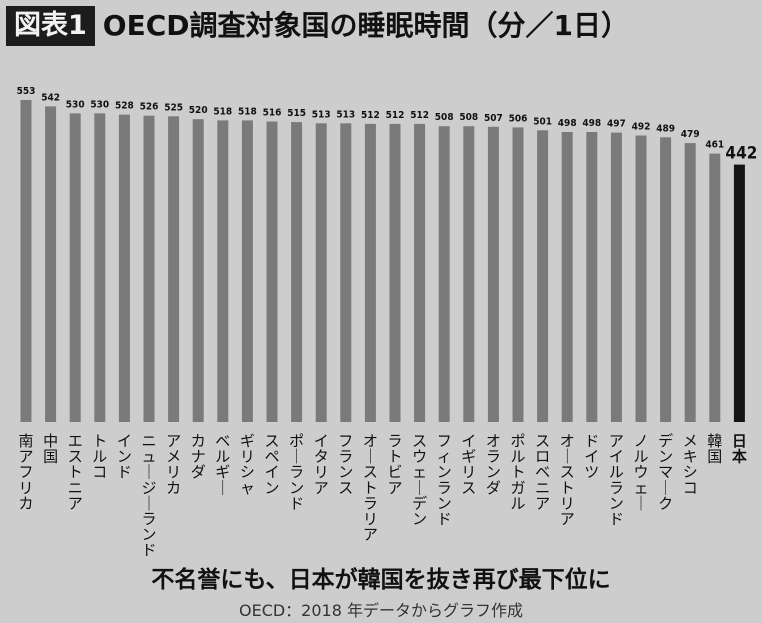 Image resolution: width=762 pixels, height=623 pixels. Describe the element at coordinates (198, 270) in the screenshot. I see `bar-カナダ` at that location.